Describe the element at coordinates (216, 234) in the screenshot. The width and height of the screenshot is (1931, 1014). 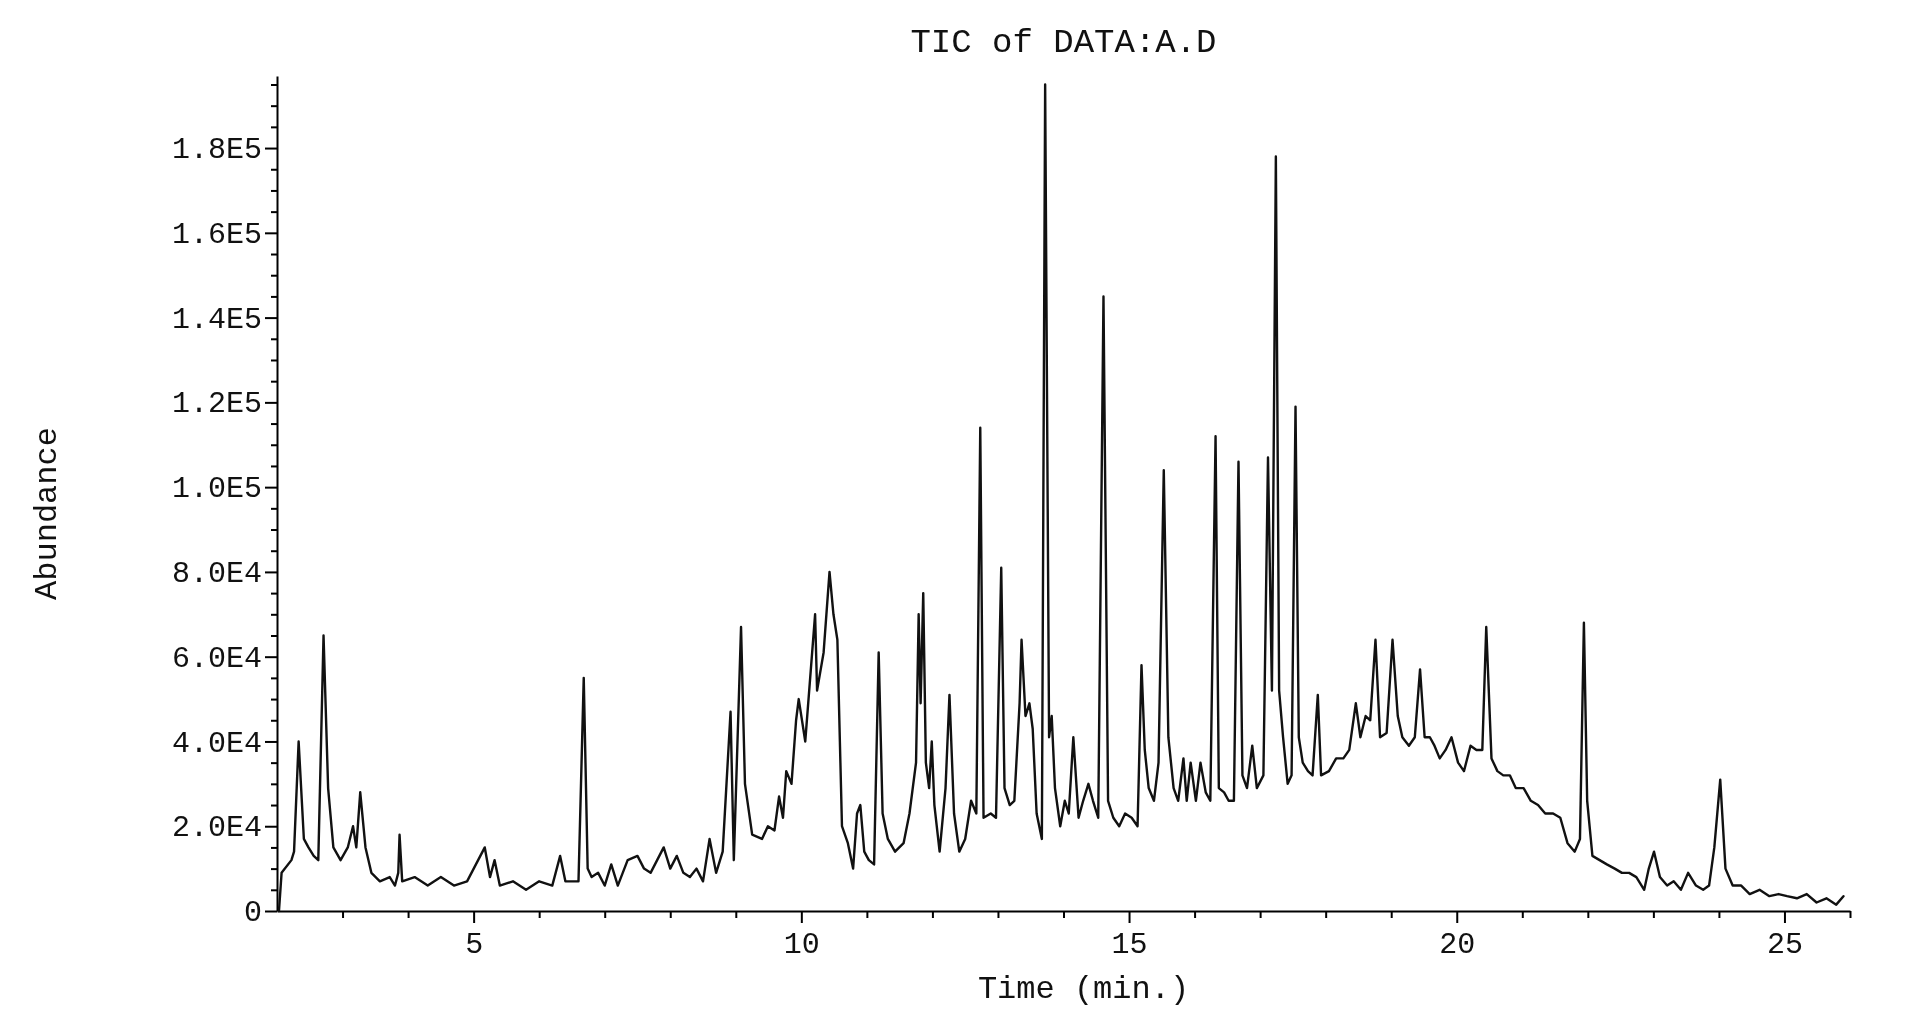
I see `y-tick-label: 1.6E5` at that location.